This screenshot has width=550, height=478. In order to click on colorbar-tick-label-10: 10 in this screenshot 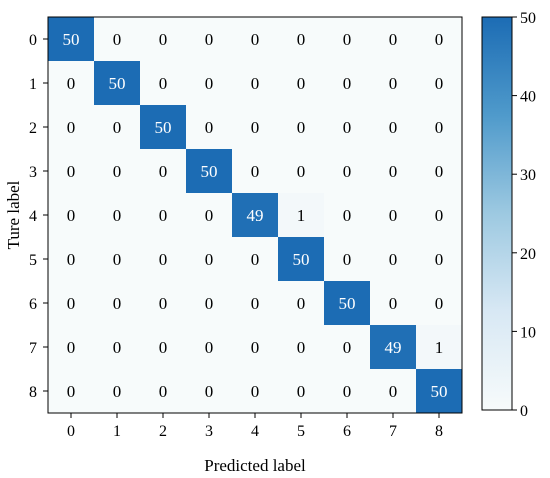, I will do `click(528, 332)`.